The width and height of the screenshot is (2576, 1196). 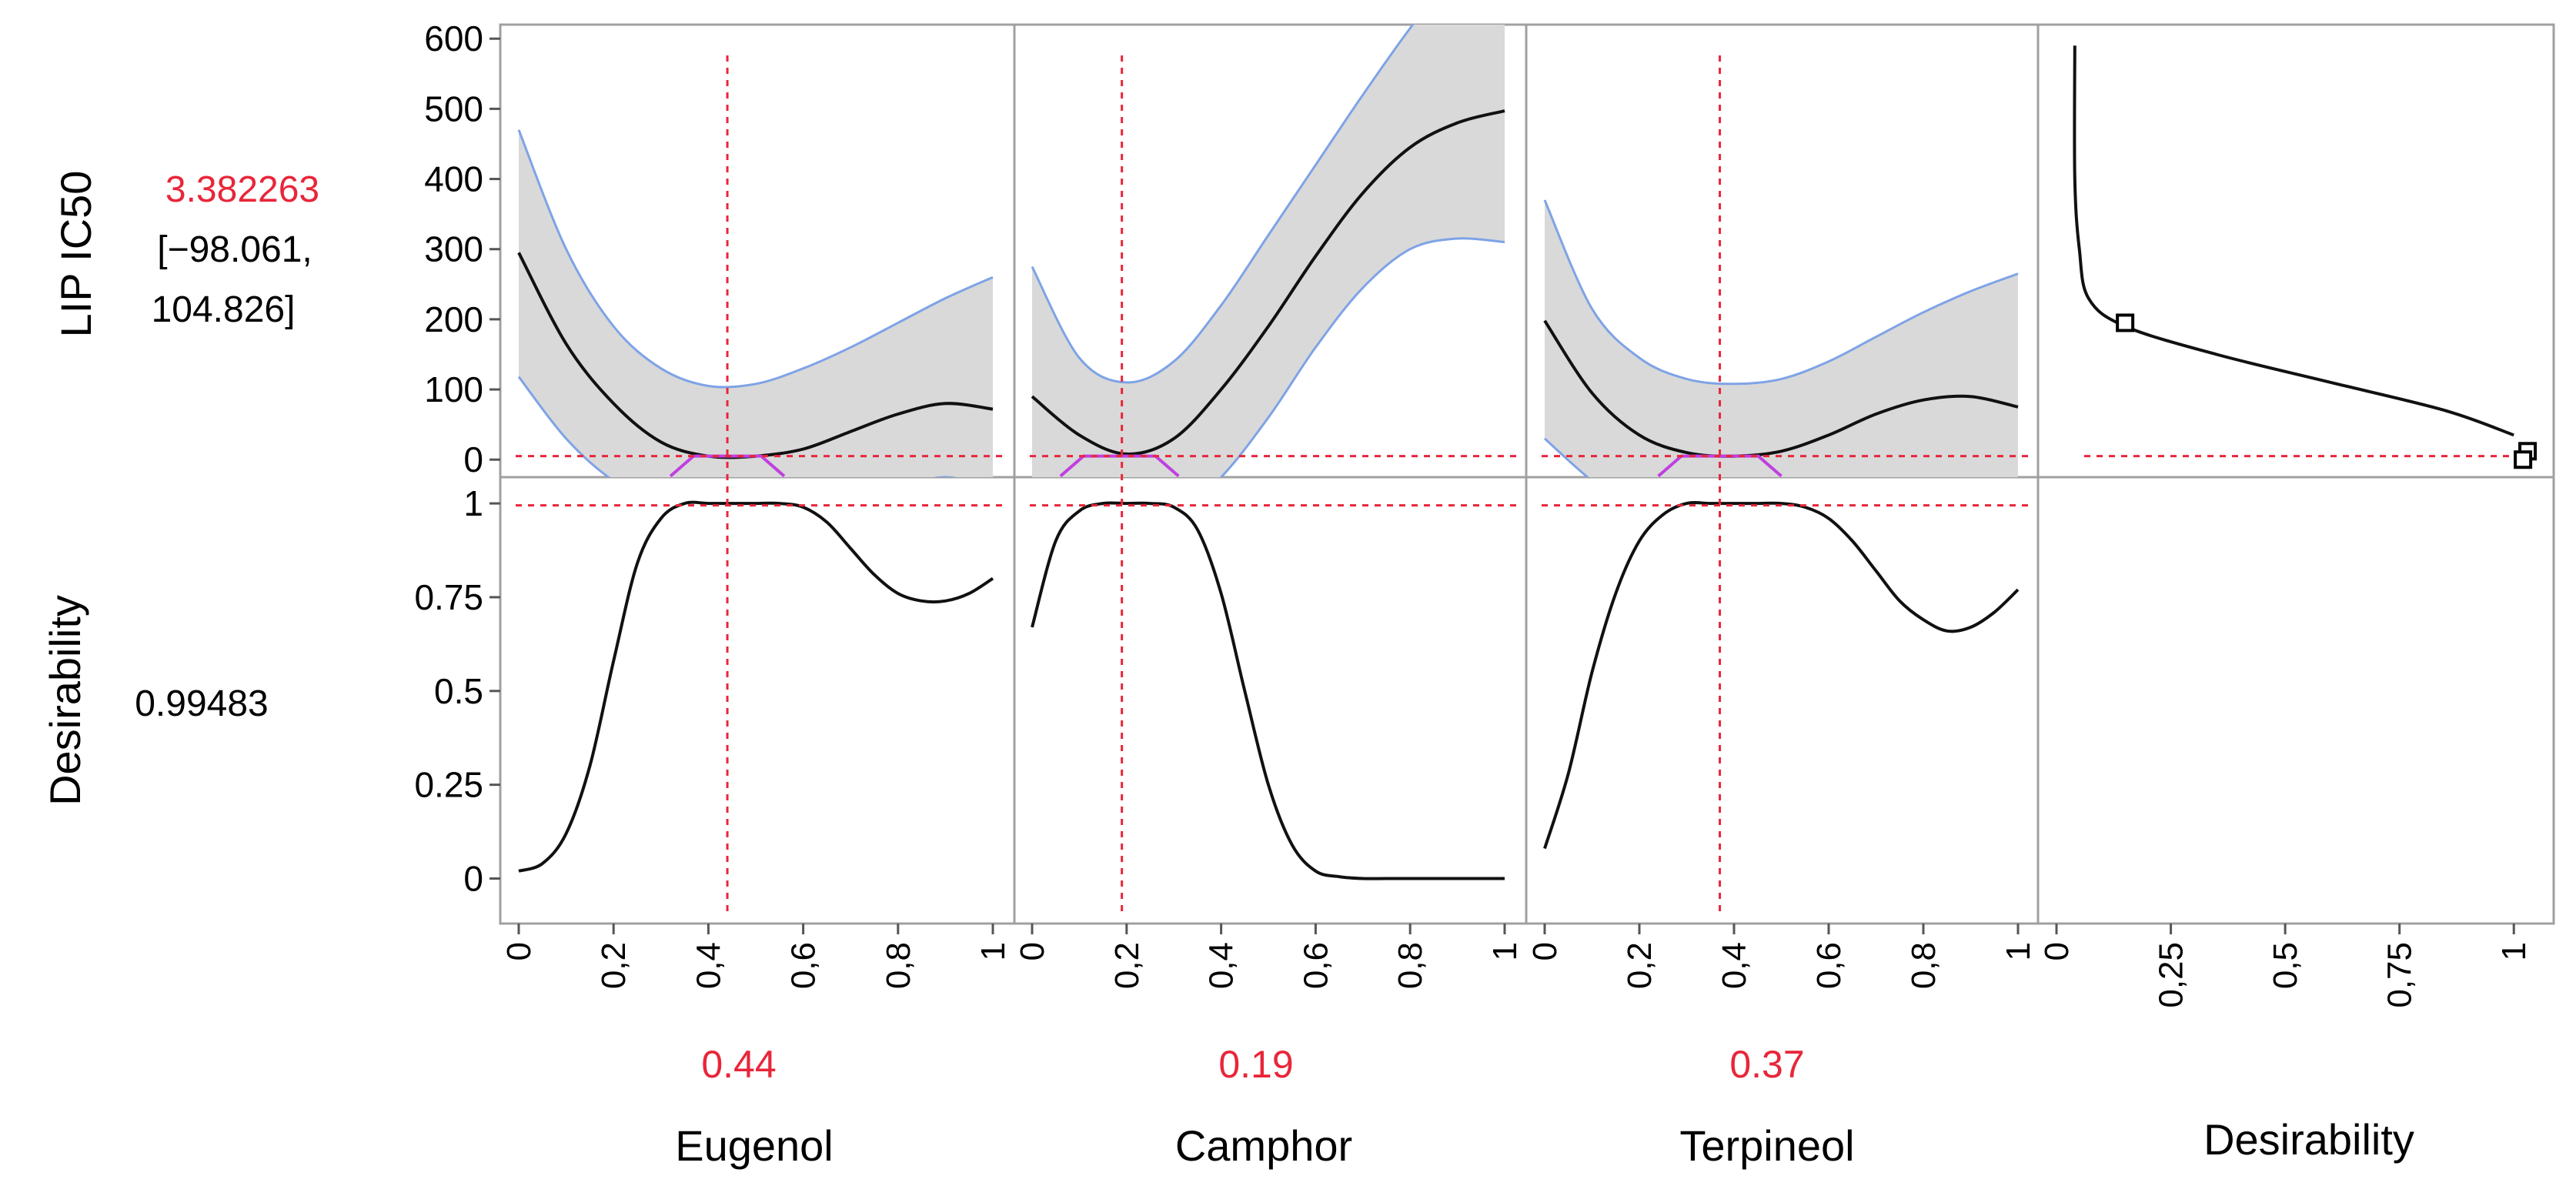 What do you see at coordinates (2308, 1139) in the screenshot?
I see `factor-name-desirability: Desirability` at bounding box center [2308, 1139].